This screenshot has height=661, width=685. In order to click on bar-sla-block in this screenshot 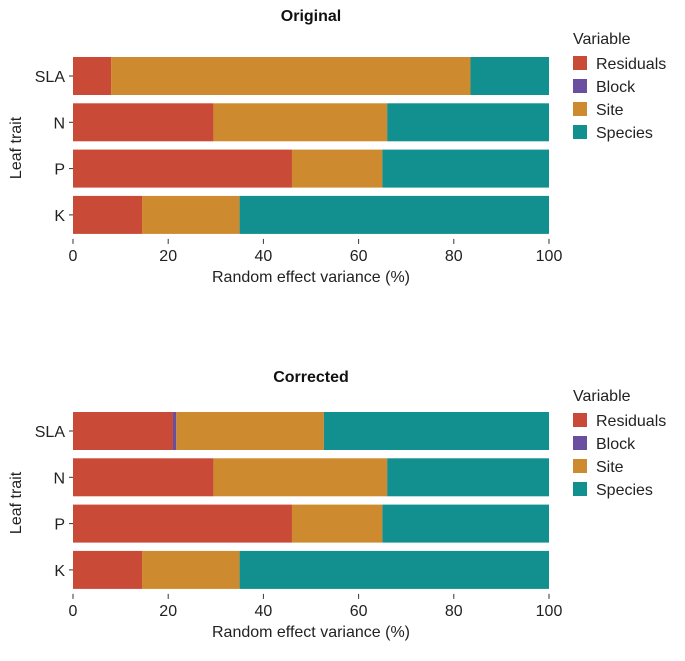, I will do `click(174, 431)`.